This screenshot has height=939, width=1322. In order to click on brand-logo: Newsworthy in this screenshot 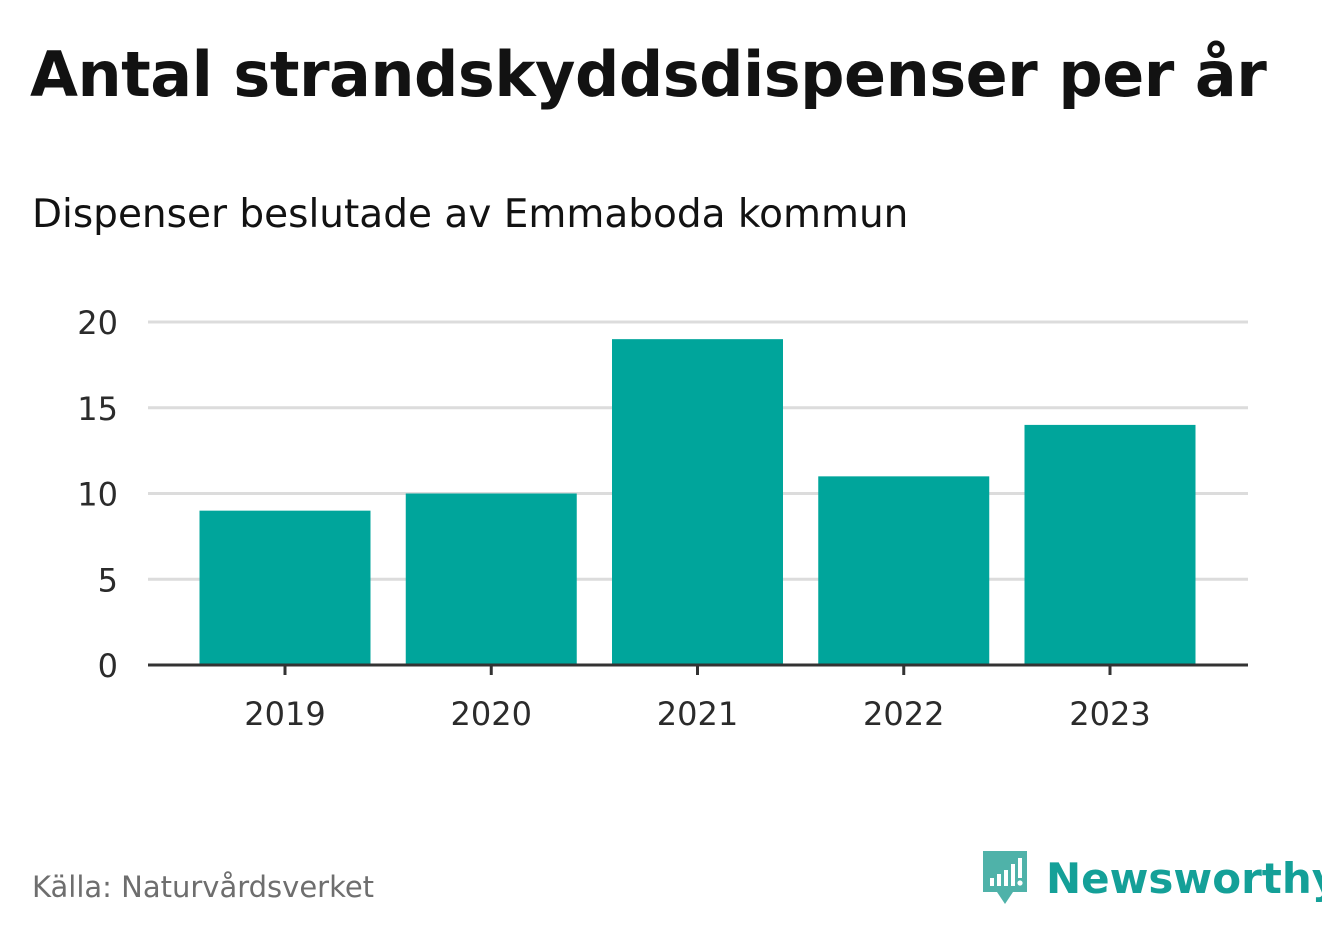, I will do `click(1151, 878)`.